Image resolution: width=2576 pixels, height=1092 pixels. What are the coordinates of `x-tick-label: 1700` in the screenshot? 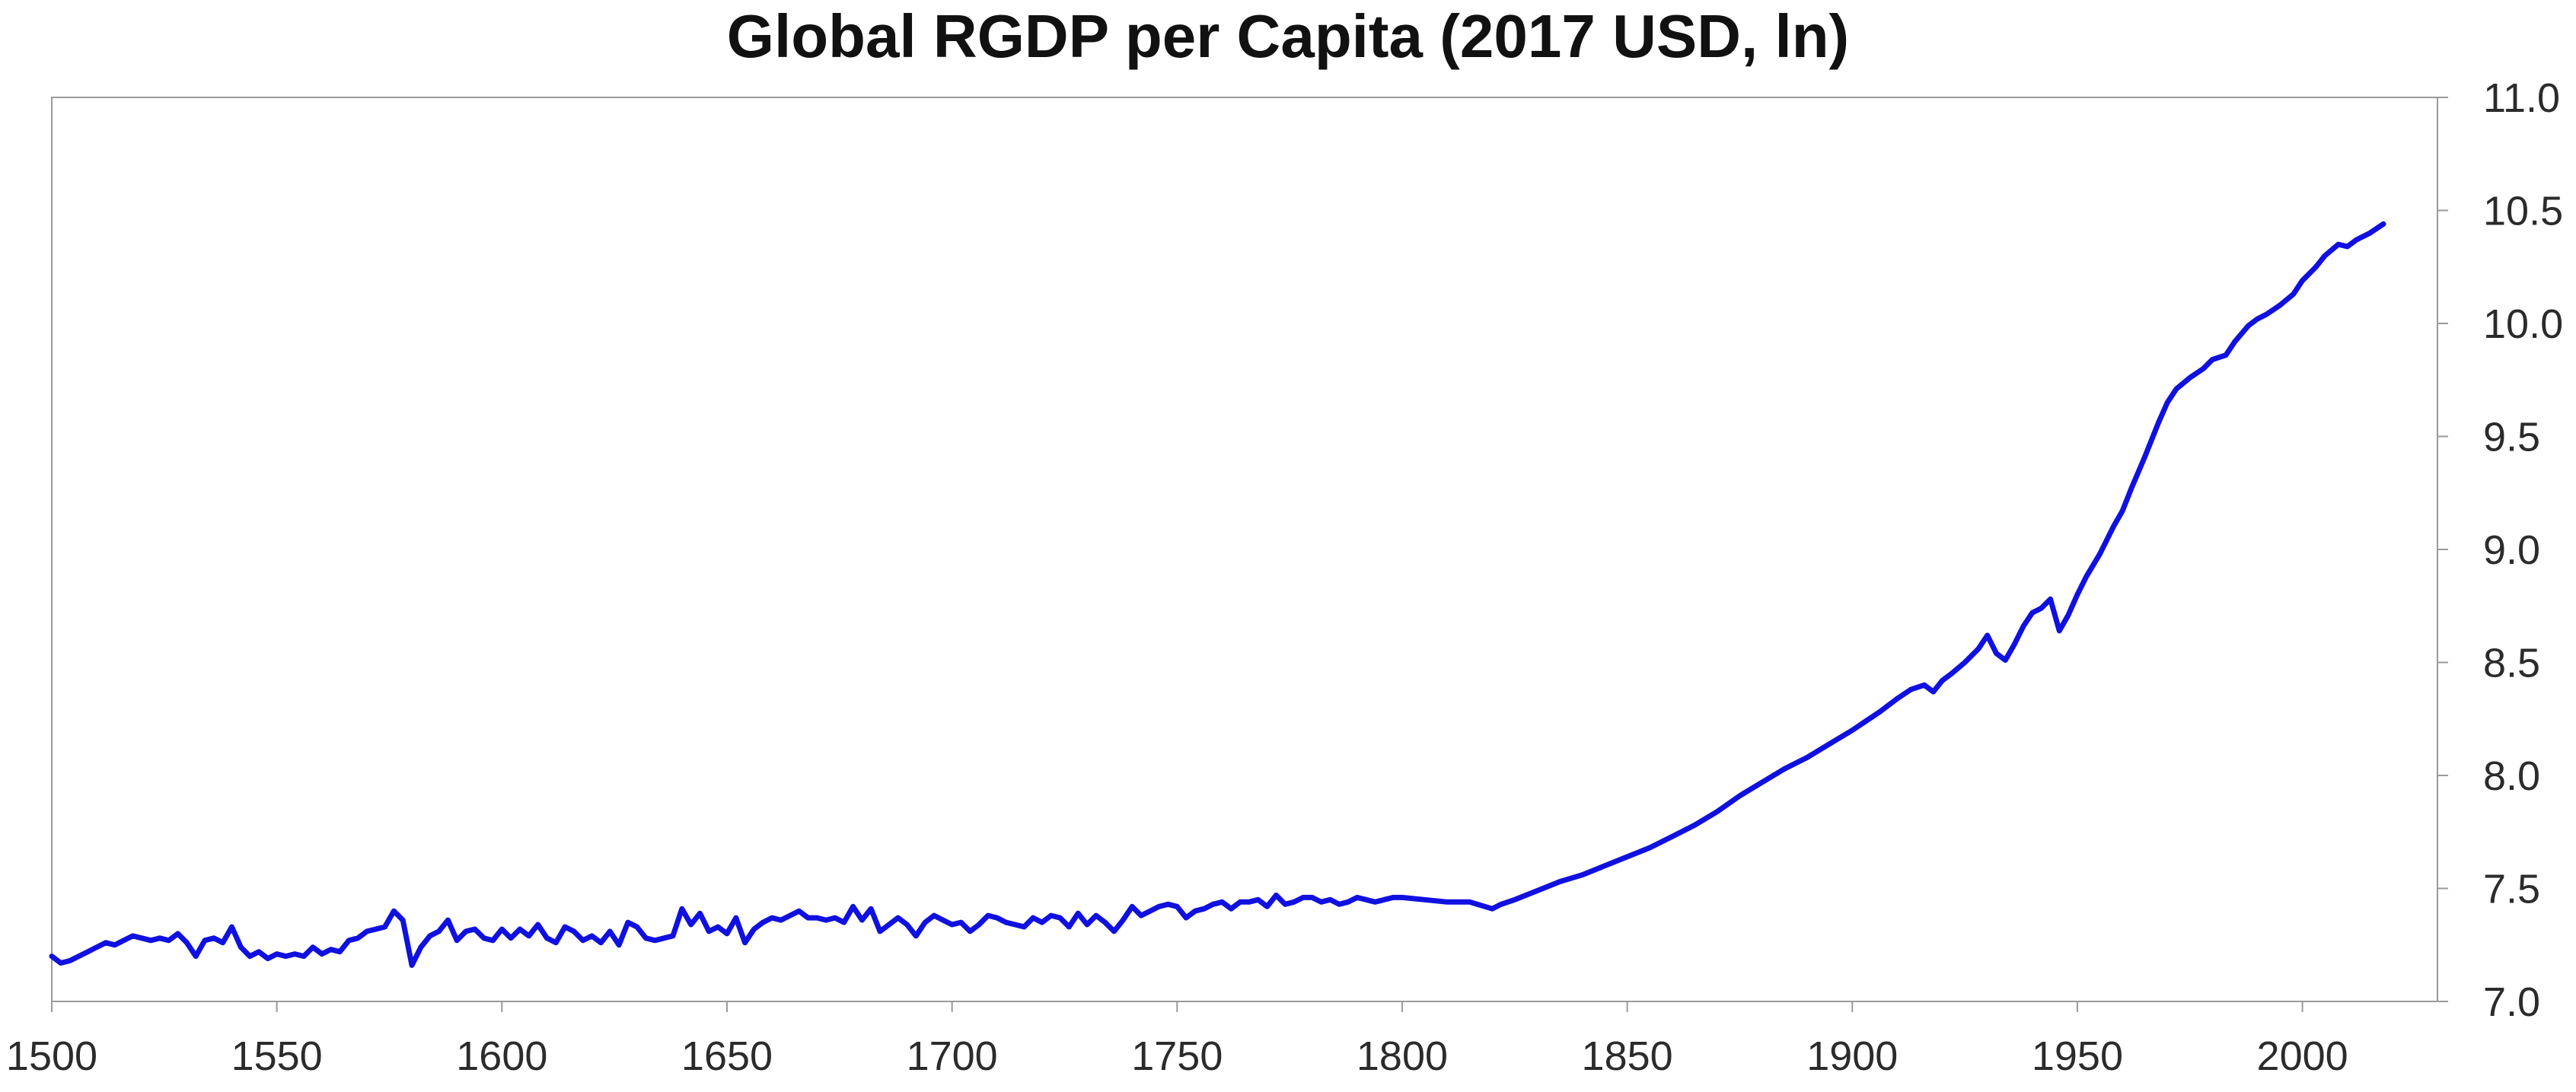 It's located at (952, 1056).